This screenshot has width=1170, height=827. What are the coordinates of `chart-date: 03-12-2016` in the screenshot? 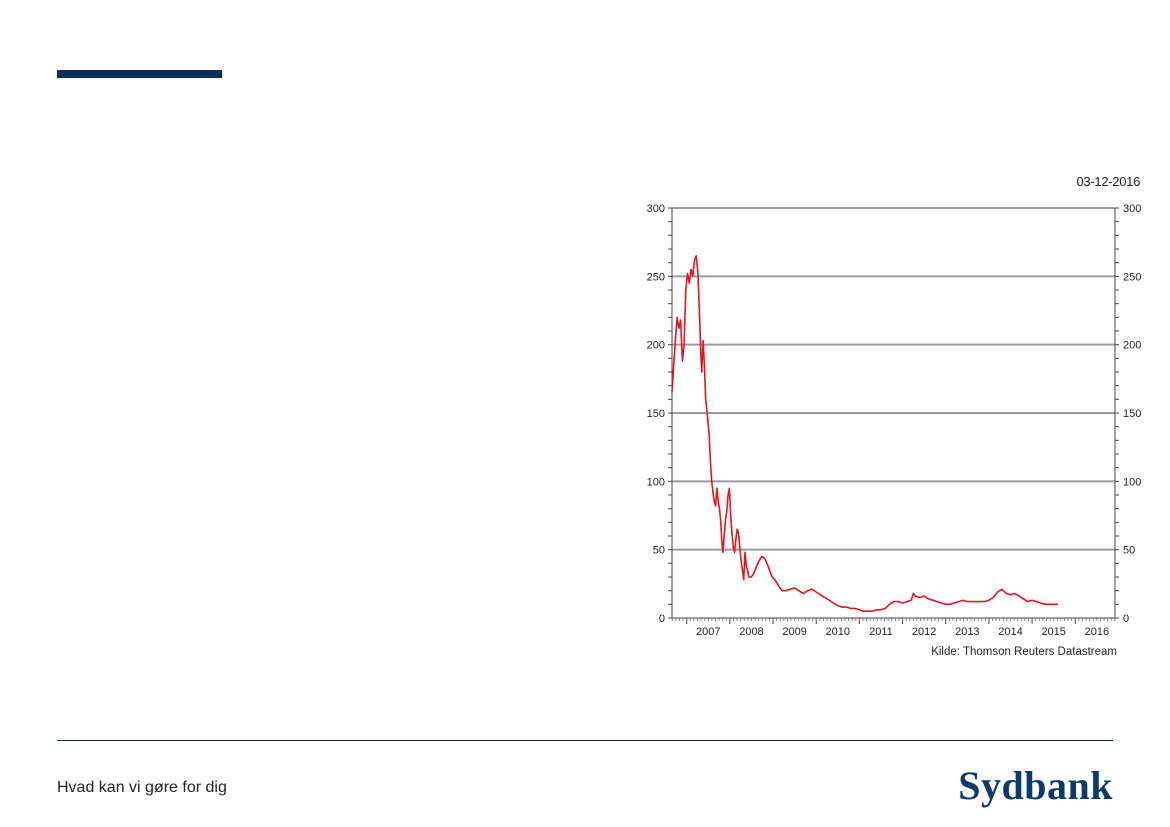 It's located at (1108, 181).